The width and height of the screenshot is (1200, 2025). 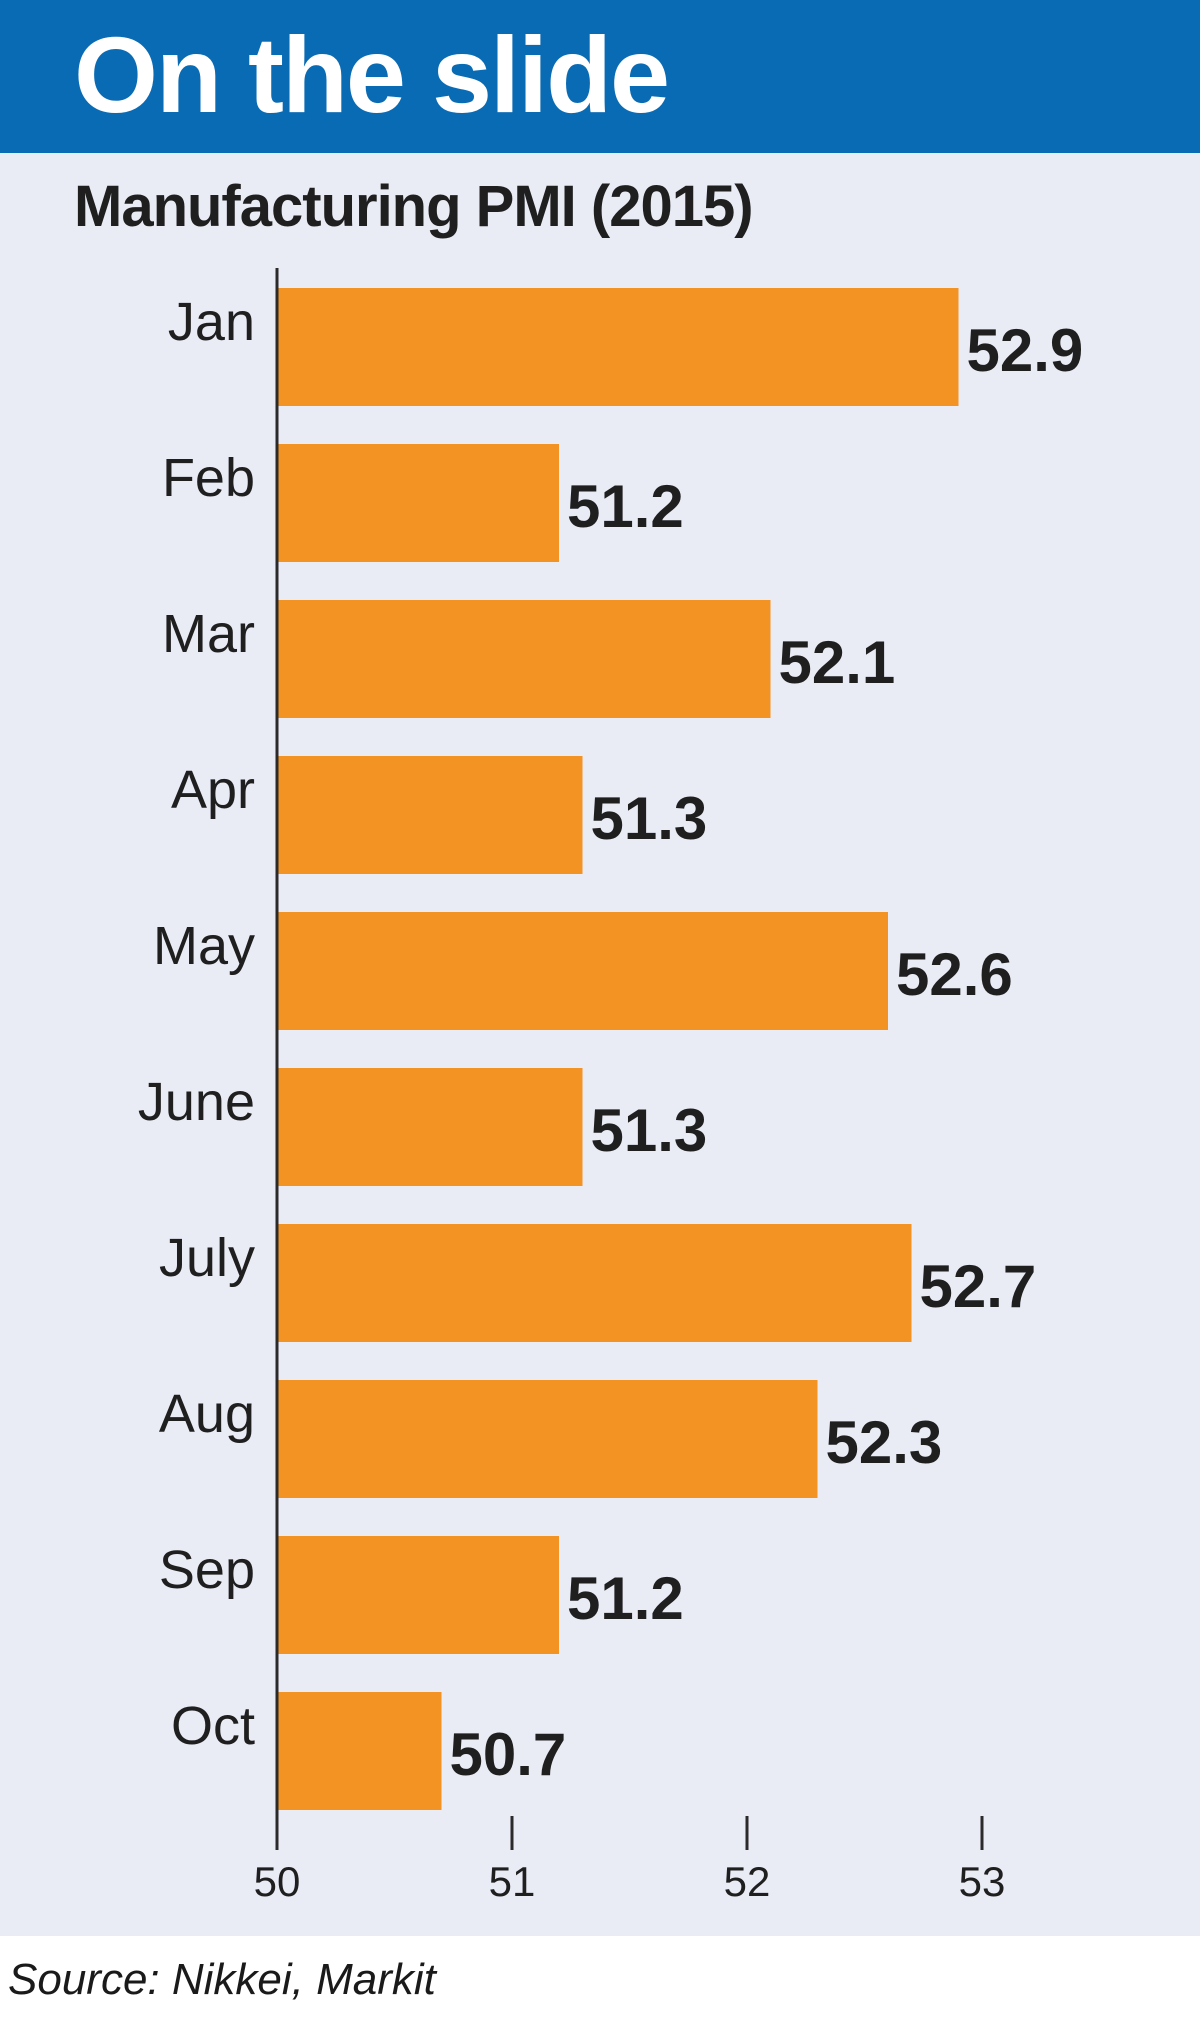 I want to click on value-label-9: 50.7, so click(x=508, y=1754).